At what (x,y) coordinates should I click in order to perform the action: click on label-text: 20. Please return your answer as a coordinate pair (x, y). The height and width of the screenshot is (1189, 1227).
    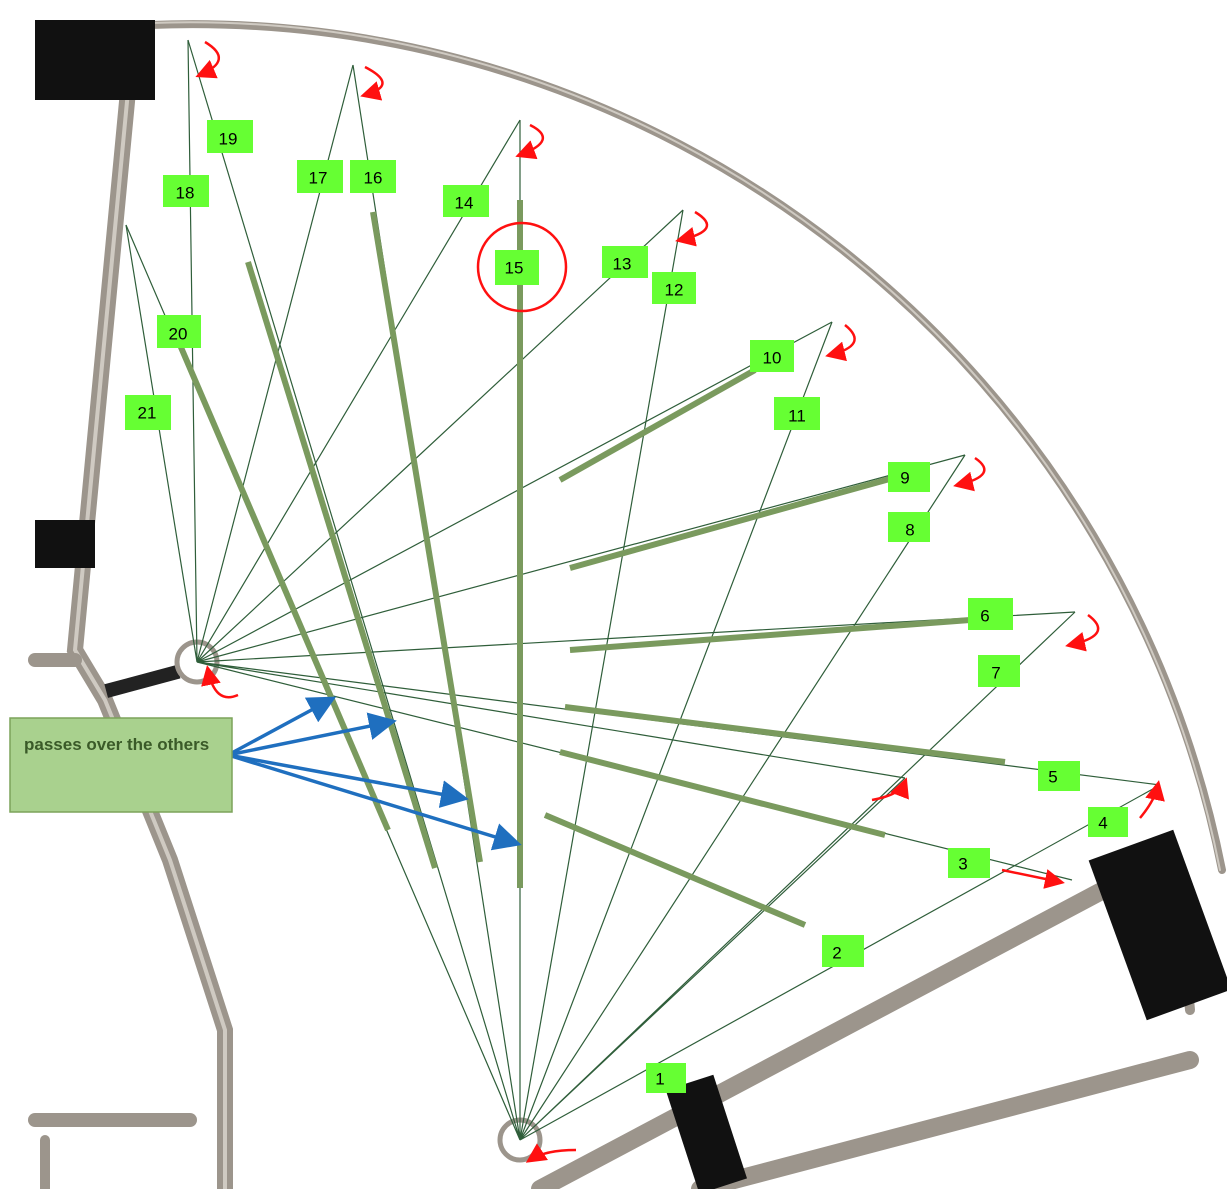
    Looking at the image, I should click on (178, 333).